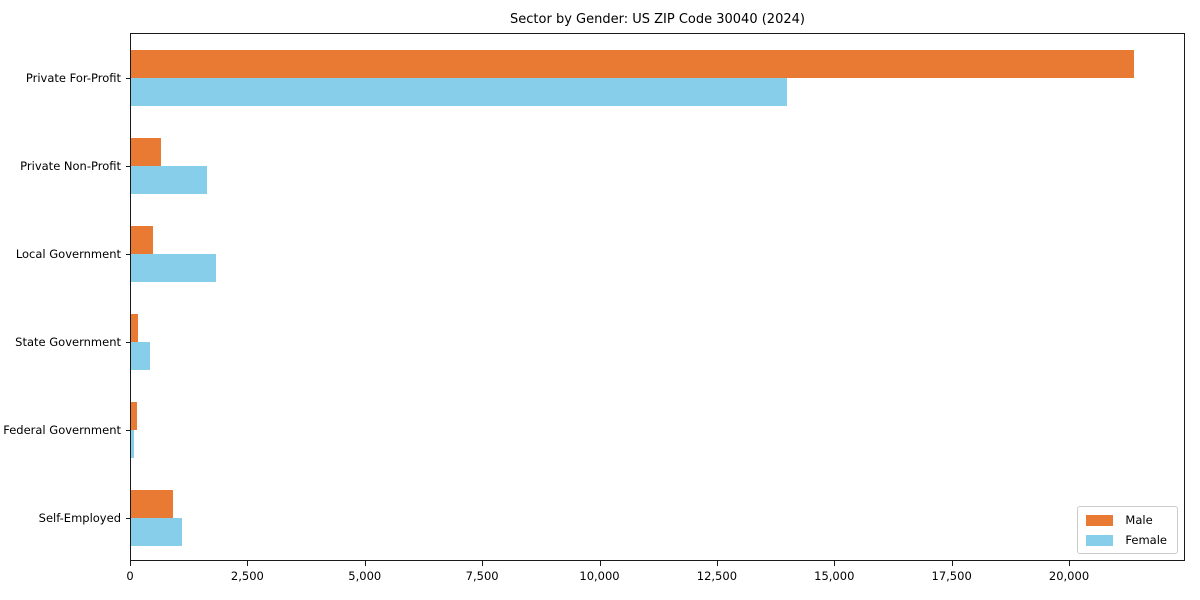  I want to click on category-row: Private Non-Profit, so click(602, 166).